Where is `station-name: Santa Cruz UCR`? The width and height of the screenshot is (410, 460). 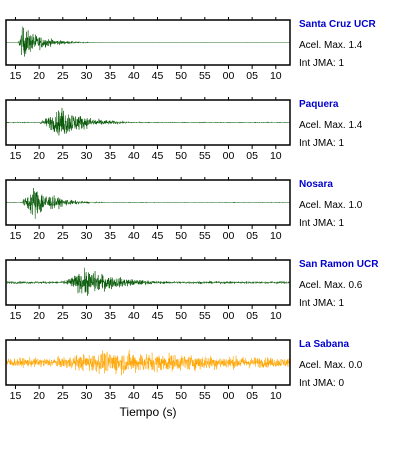
station-name: Santa Cruz UCR is located at coordinates (337, 24).